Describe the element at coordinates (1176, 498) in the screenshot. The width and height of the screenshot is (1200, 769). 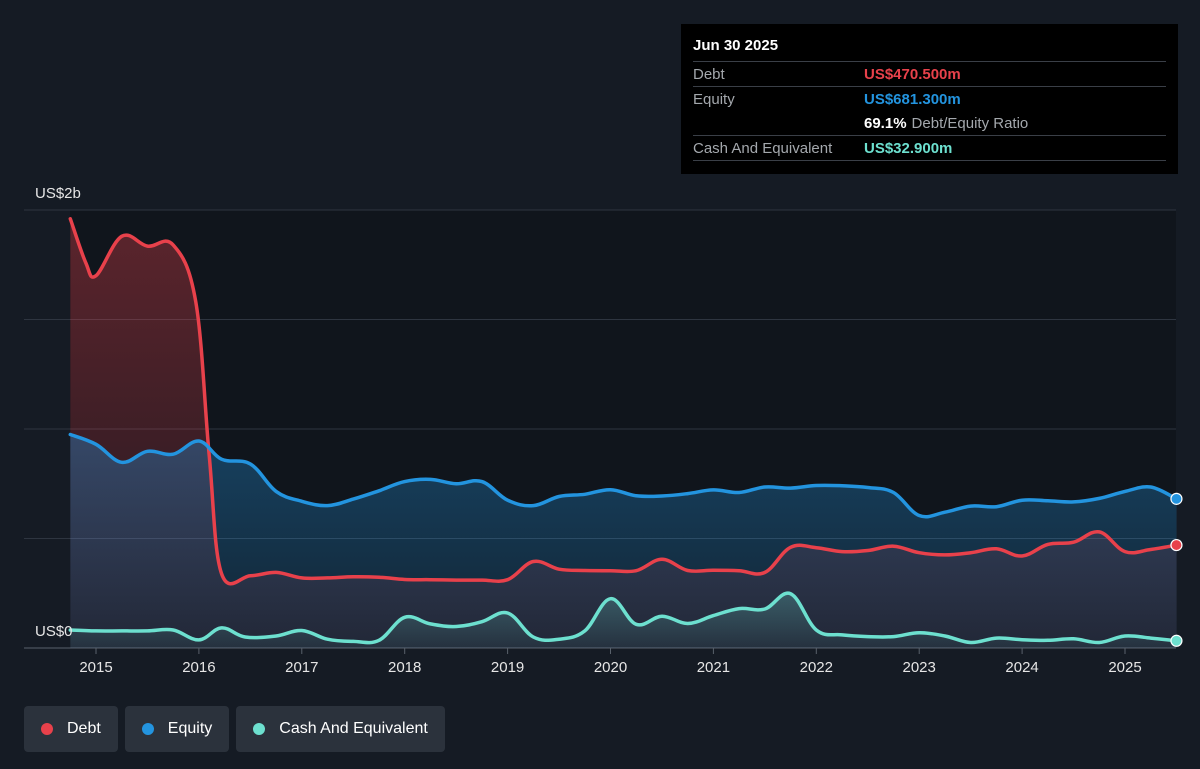
I see `equity-end-point` at that location.